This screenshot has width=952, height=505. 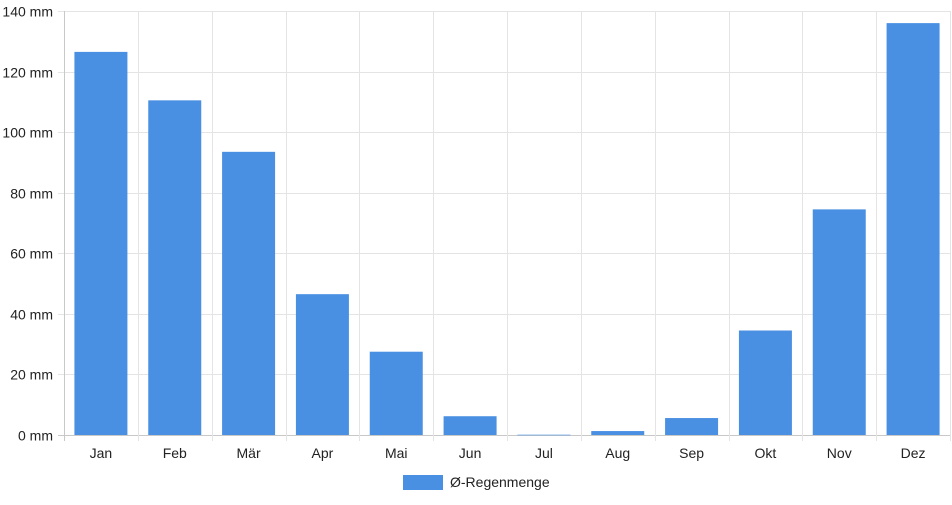 What do you see at coordinates (470, 453) in the screenshot?
I see `x-tick-label: Jun` at bounding box center [470, 453].